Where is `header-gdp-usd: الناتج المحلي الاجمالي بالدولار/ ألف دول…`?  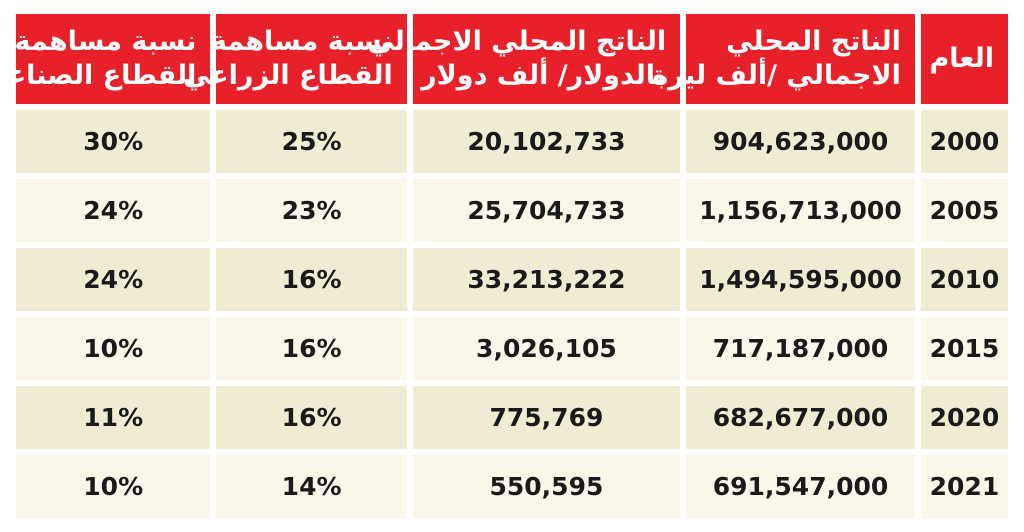 header-gdp-usd: الناتج المحلي الاجمالي بالدولار/ ألف دول… is located at coordinates (524, 59).